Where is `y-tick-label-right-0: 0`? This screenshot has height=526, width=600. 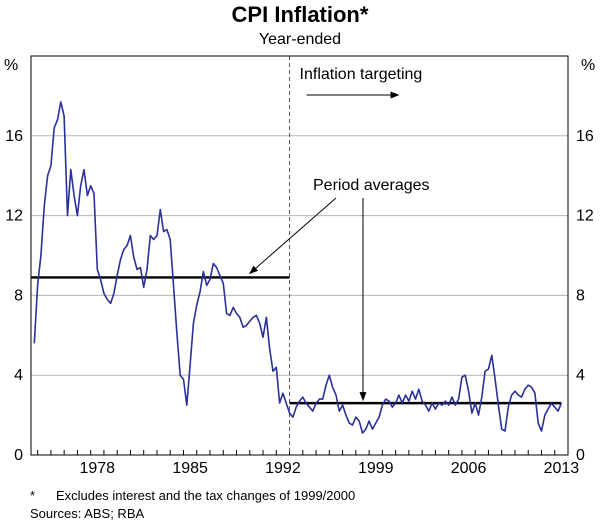 y-tick-label-right-0: 0 is located at coordinates (580, 455).